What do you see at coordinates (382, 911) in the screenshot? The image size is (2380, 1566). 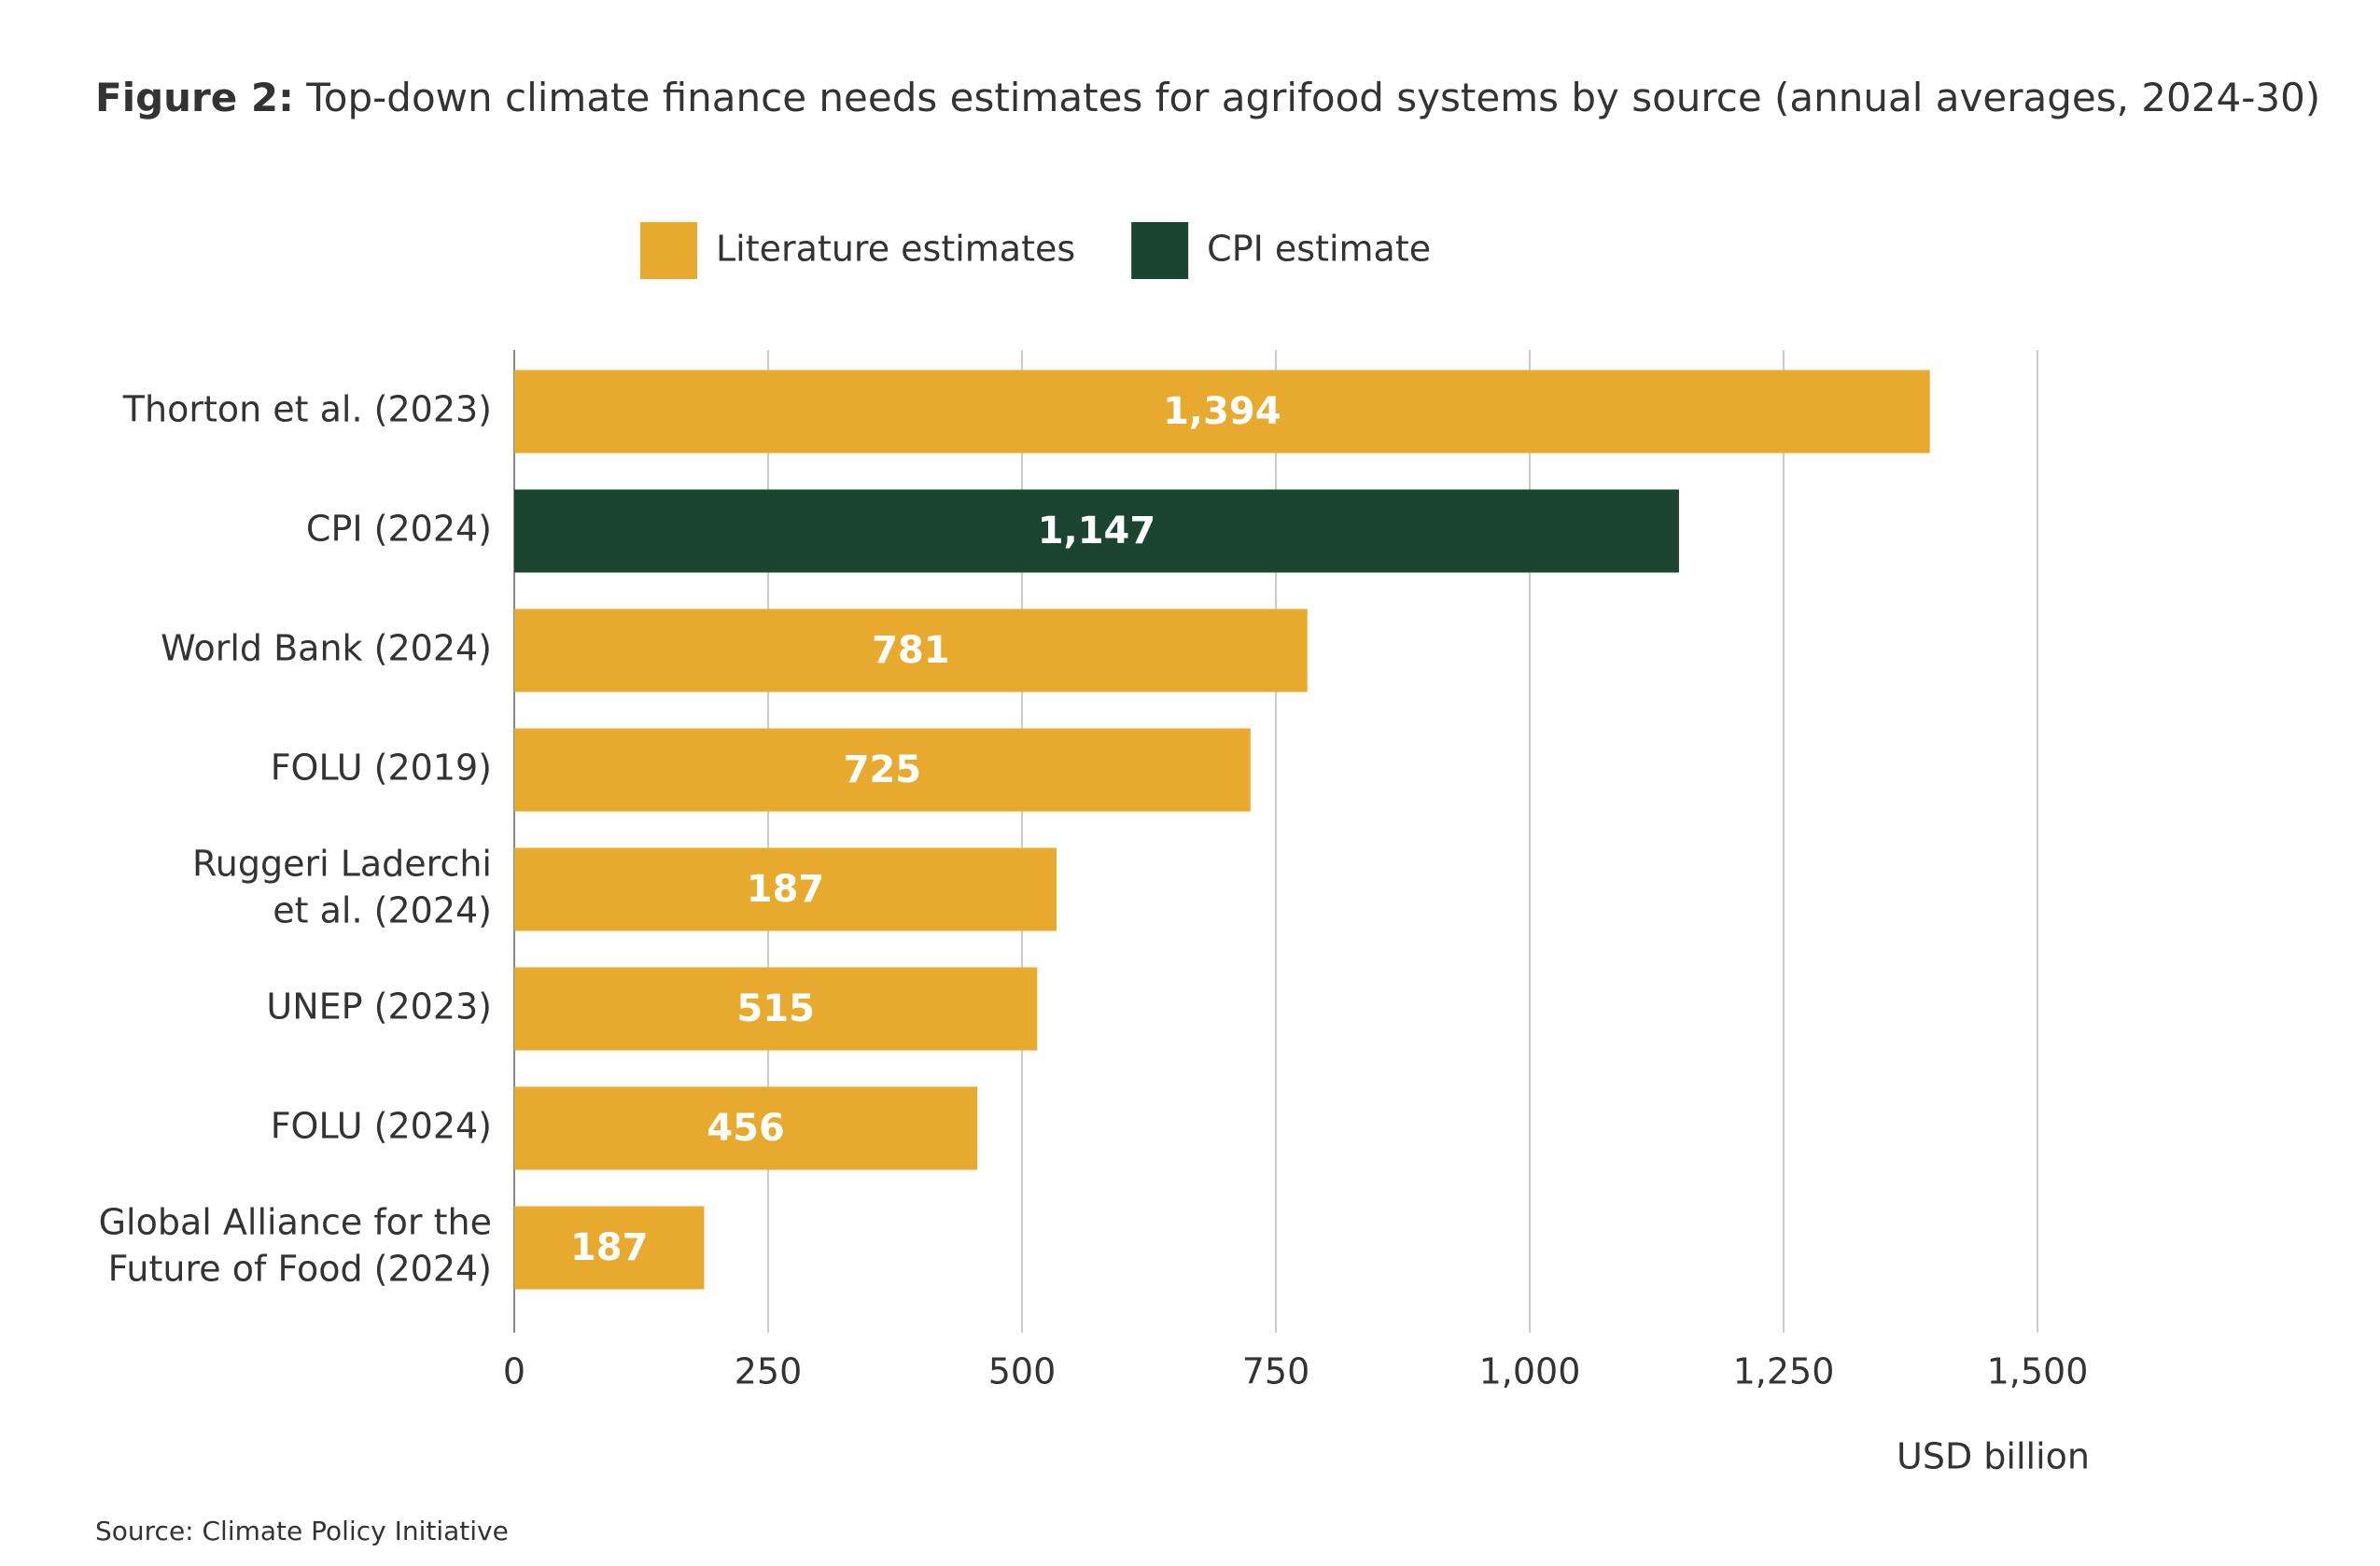 I see `y-tick-label: et al. (2024)` at bounding box center [382, 911].